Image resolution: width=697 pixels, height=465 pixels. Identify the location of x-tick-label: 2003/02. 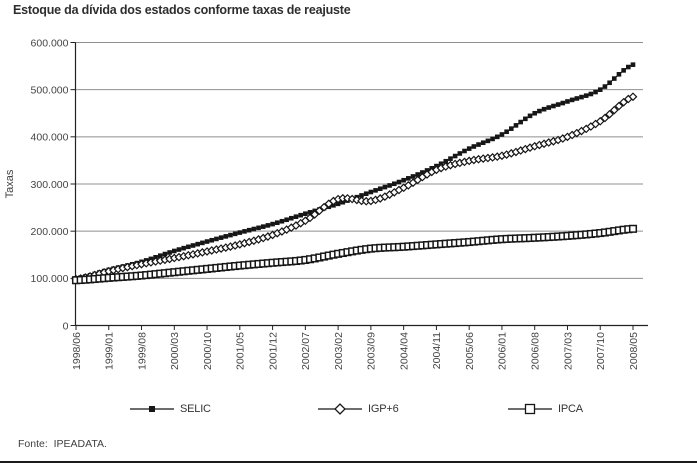
(339, 351).